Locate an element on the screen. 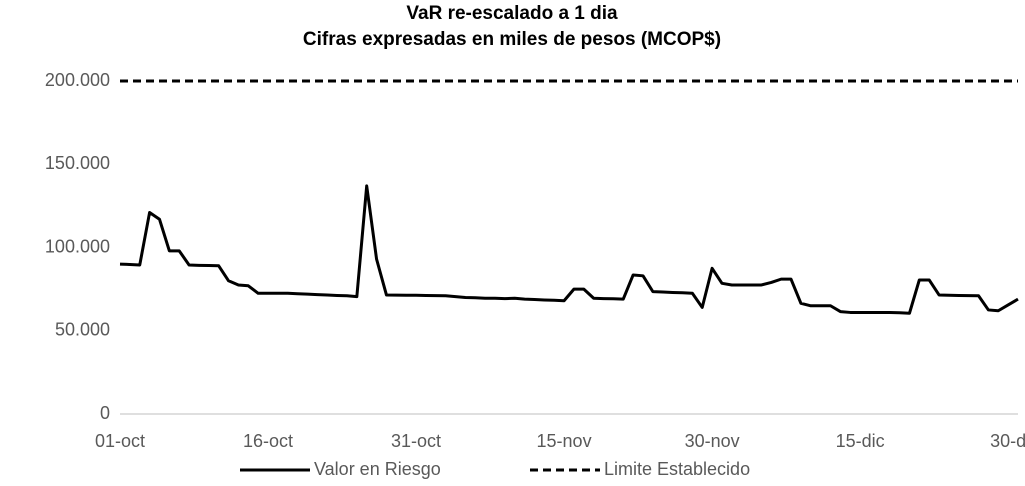 This screenshot has height=486, width=1025. x-tick-label: 15-dic is located at coordinates (860, 441).